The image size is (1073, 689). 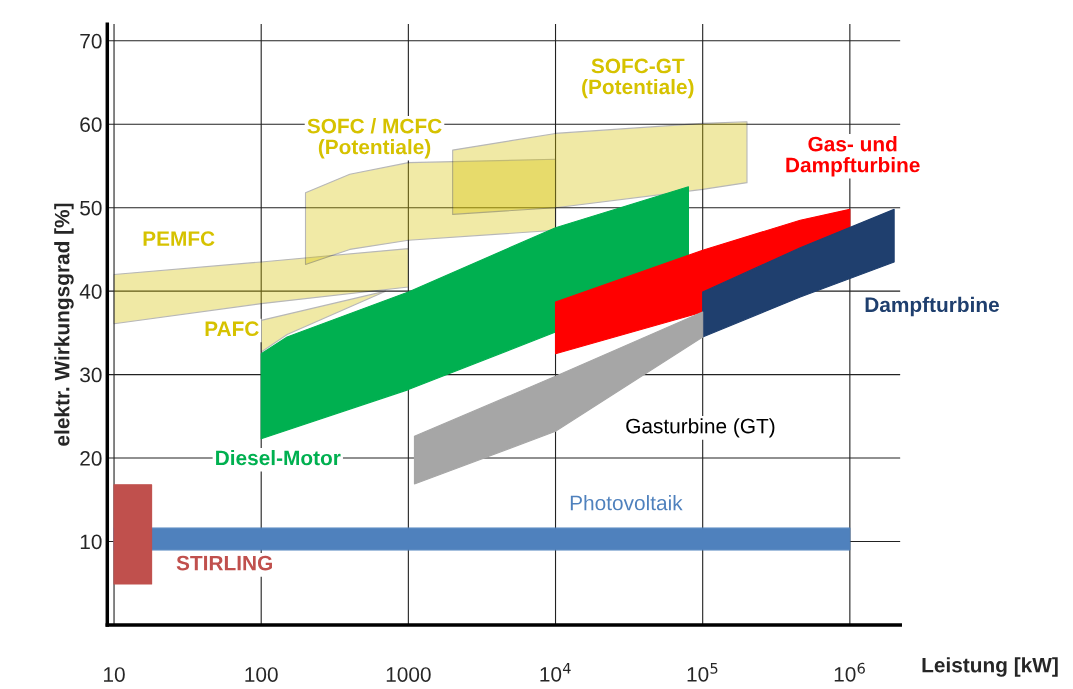 I want to click on x-tick-label: 10$^{4}$, so click(x=555, y=672).